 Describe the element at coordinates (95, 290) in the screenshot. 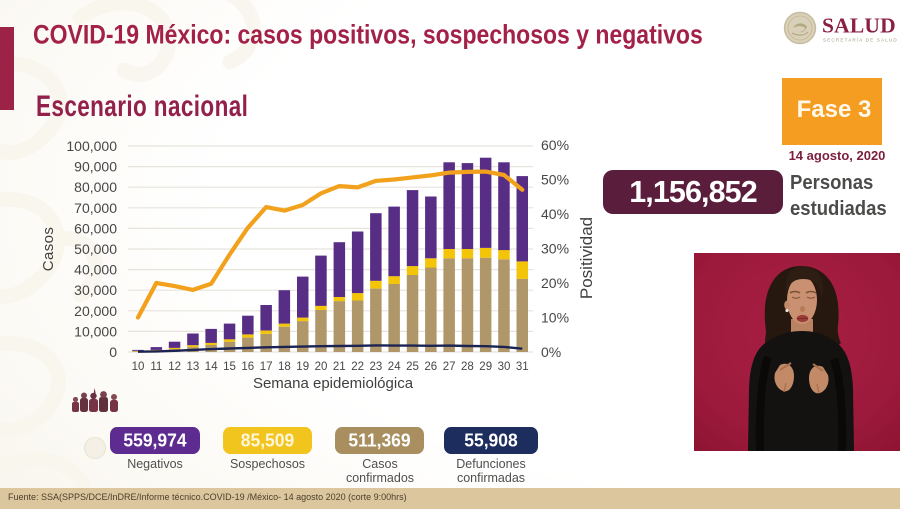

I see `svg-text: 30,000` at that location.